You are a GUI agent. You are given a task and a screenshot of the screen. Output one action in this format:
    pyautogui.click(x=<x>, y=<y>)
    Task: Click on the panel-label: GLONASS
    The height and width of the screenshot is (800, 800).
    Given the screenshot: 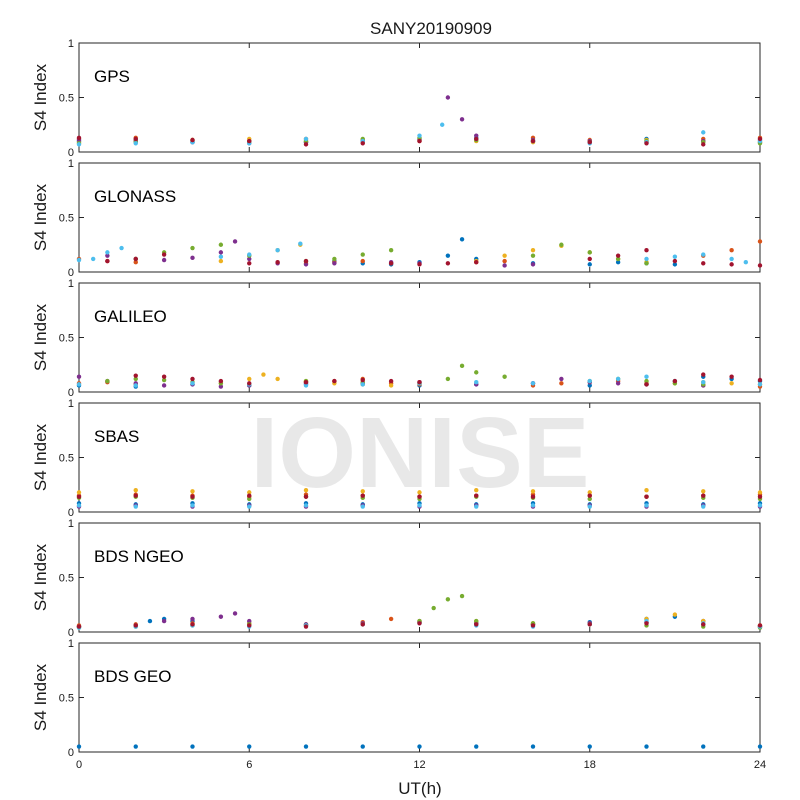 What is the action you would take?
    pyautogui.click(x=135, y=196)
    